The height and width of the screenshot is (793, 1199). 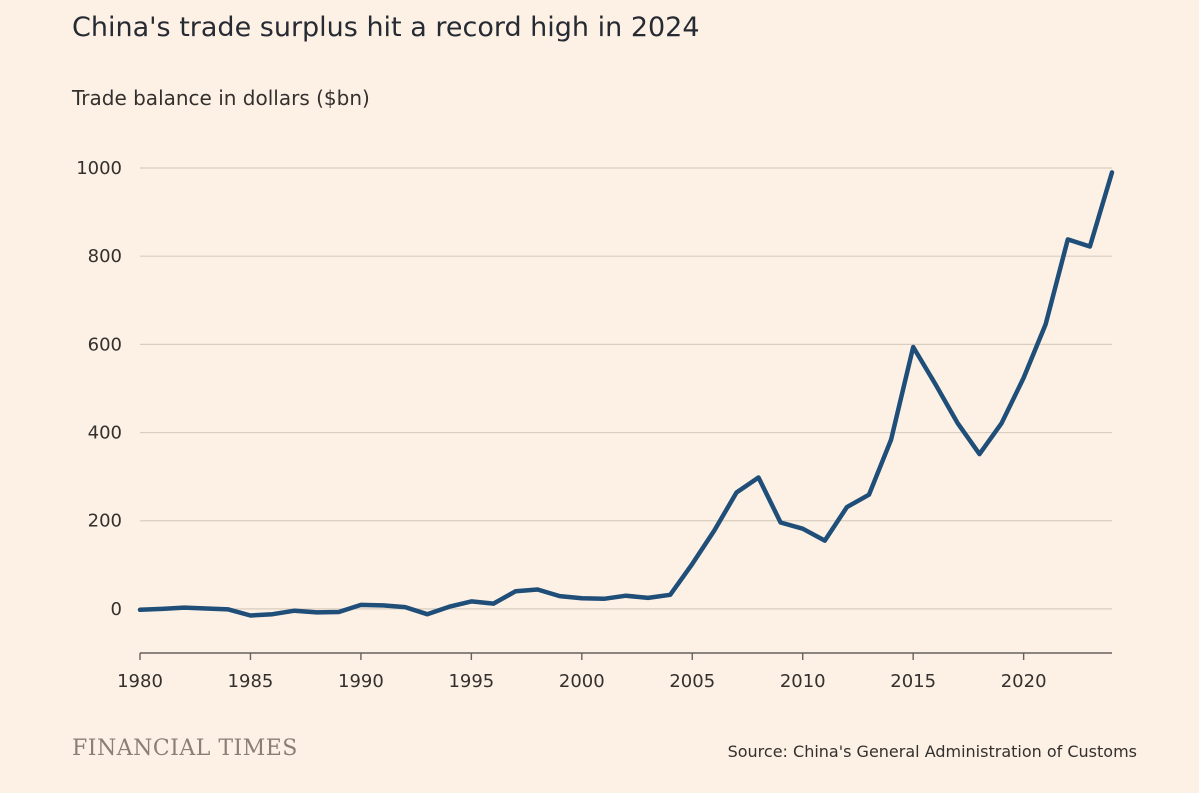 I want to click on y-tick-labels: 0 200 400 600 800 1000, so click(x=99, y=389).